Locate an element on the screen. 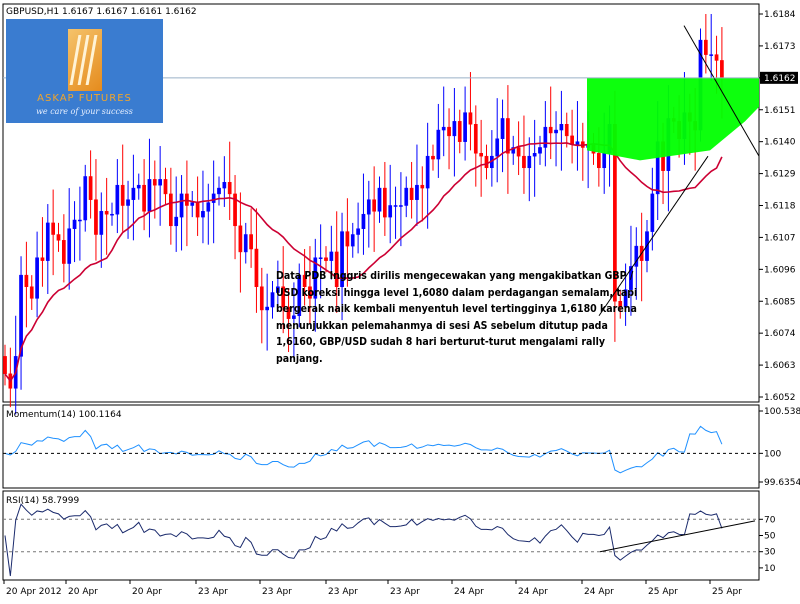 Image resolution: width=800 pixels, height=604 pixels. ohlc-header: GBPUSD,H1 1.6167 1.6167 1.6161 1.6162 is located at coordinates (101, 12).